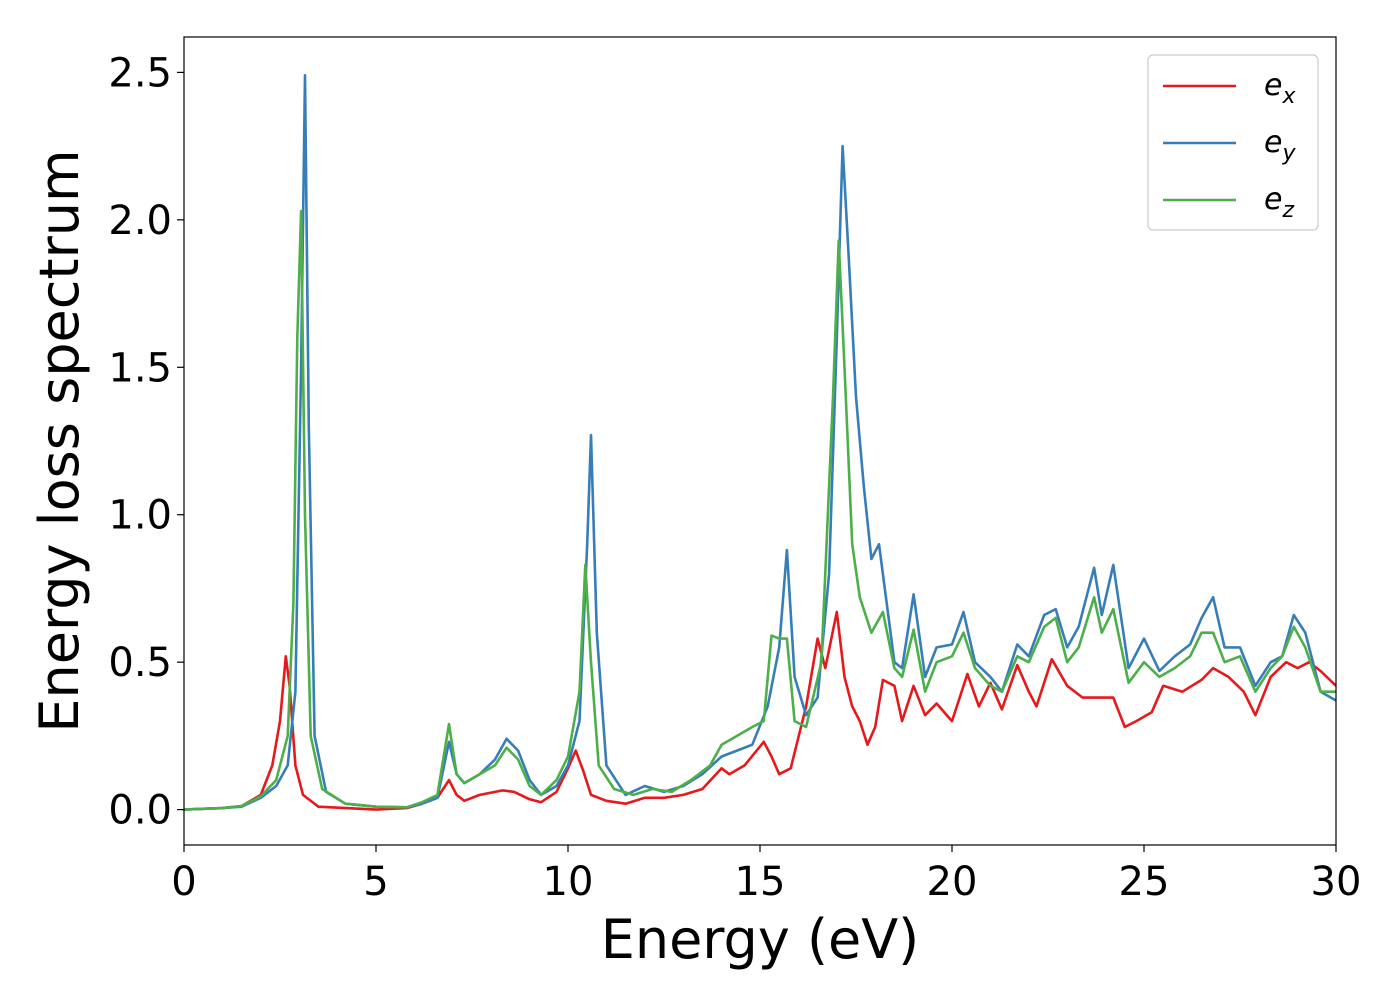  Describe the element at coordinates (140, 221) in the screenshot. I see `y-tick-label: 2.0` at that location.